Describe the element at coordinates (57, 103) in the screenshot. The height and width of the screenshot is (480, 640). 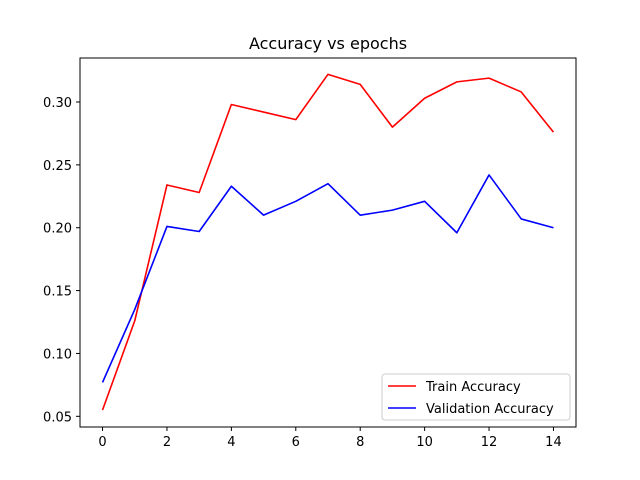
I see `y-tick-label: 0.30` at that location.